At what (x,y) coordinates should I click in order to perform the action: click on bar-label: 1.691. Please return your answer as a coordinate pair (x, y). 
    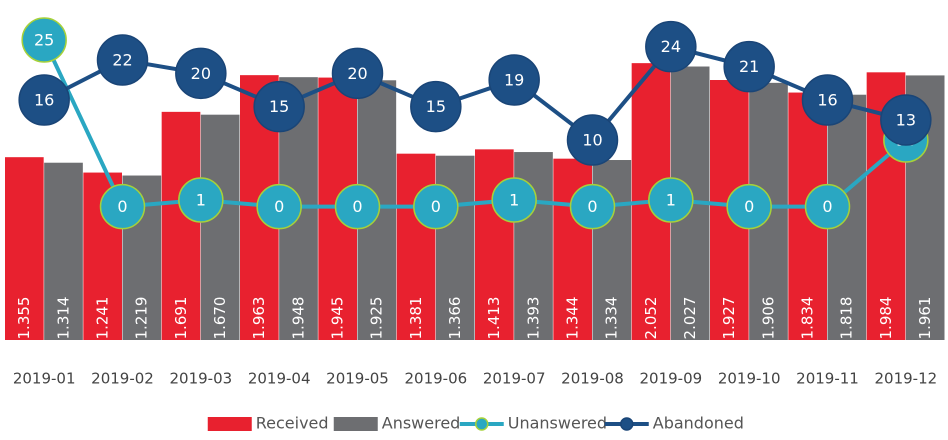
    Looking at the image, I should click on (181, 318).